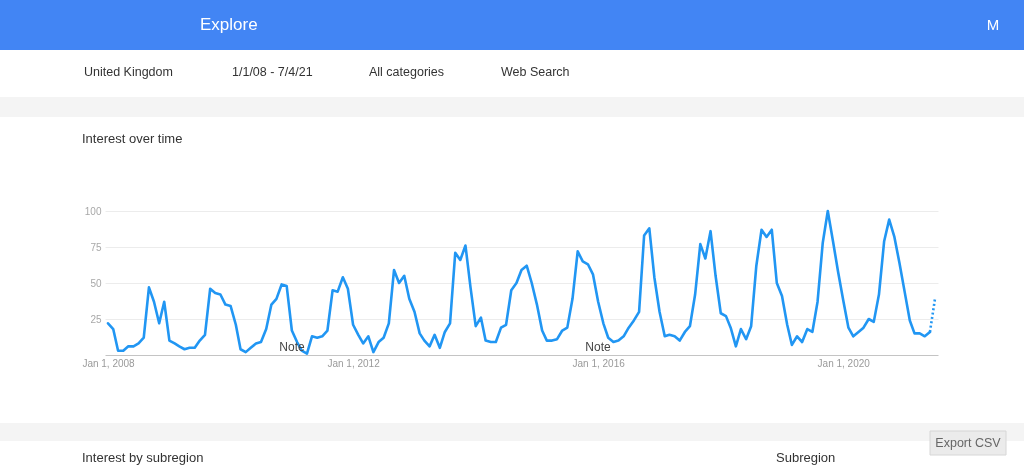 The height and width of the screenshot is (466, 1024). I want to click on annotation: Note, so click(598, 347).